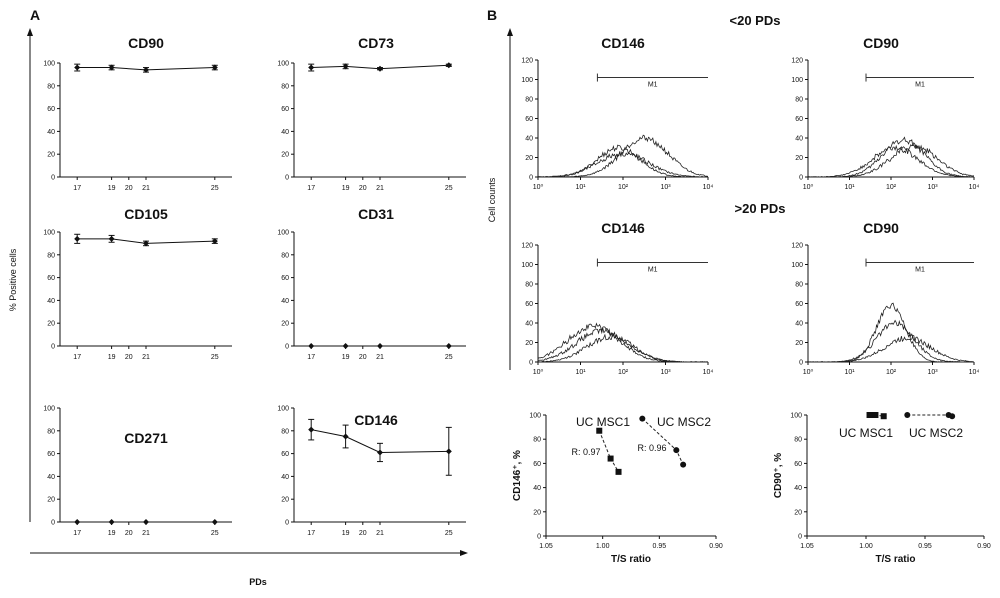  Describe the element at coordinates (974, 372) in the screenshot. I see `x-tick-label: 10⁴` at that location.